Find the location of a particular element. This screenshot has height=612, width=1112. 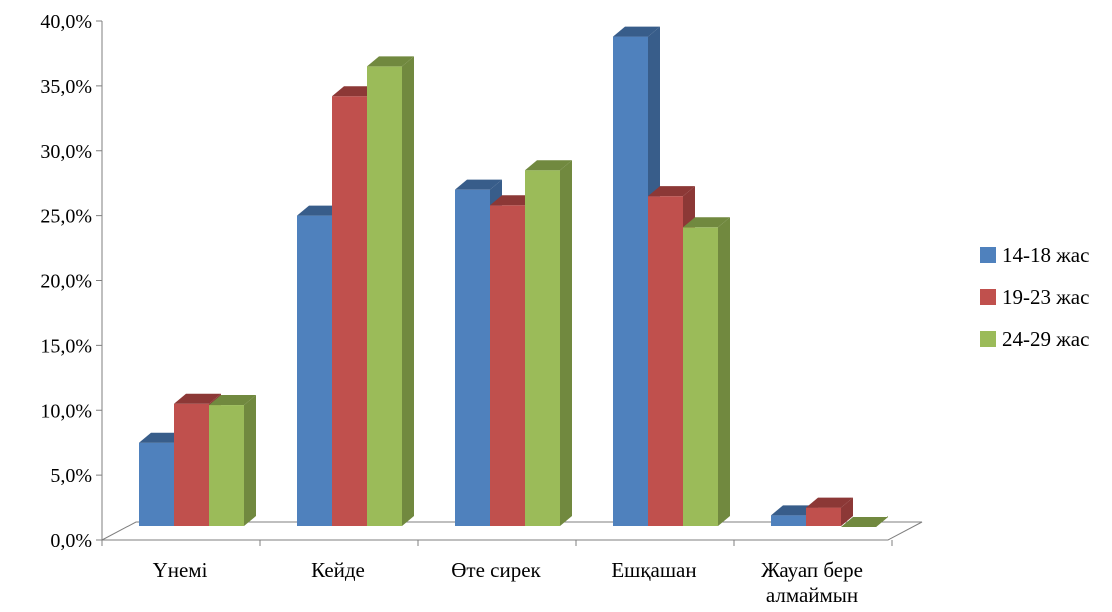

x-tick-label: Өте сирек is located at coordinates (496, 570).